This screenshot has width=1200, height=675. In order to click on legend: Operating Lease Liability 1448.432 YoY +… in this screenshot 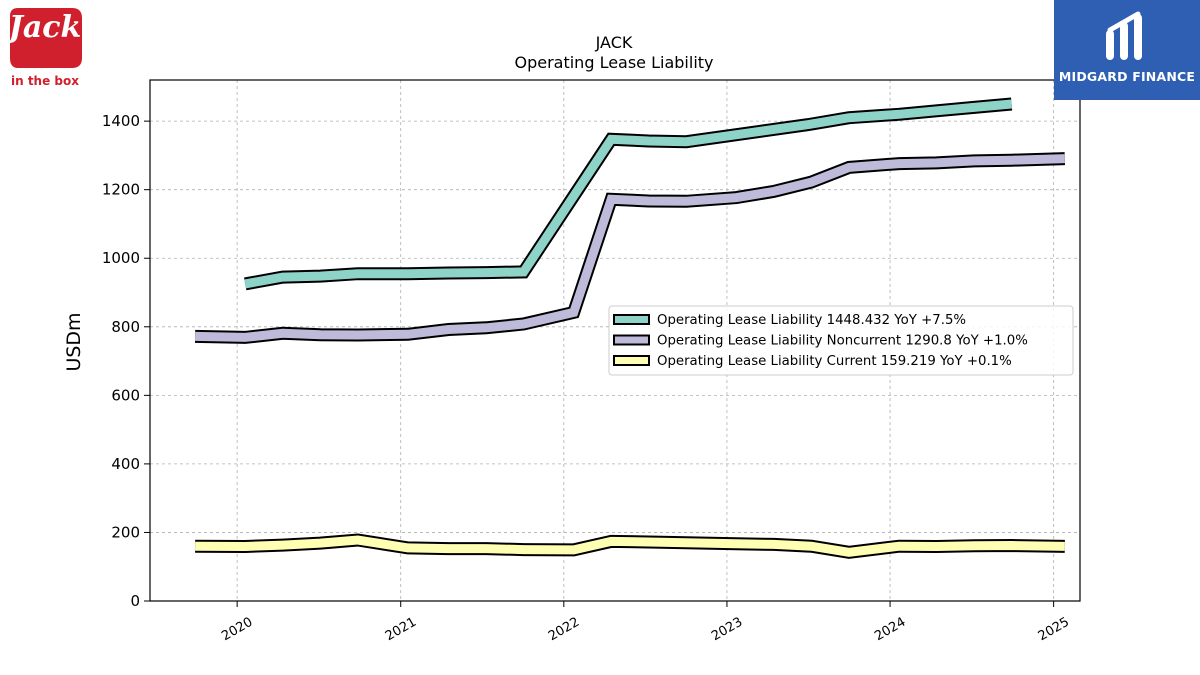, I will do `click(841, 340)`.